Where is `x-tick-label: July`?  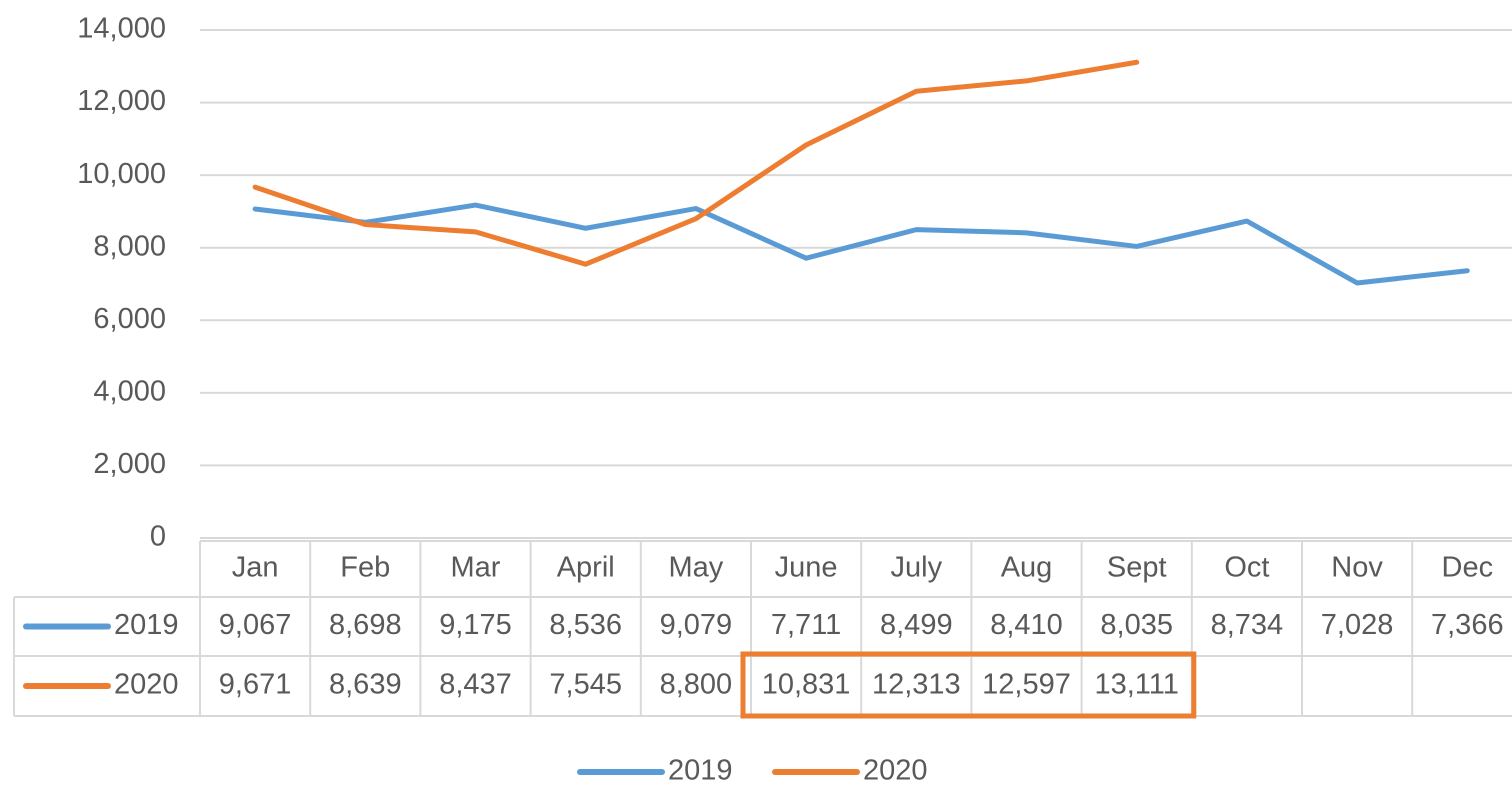
x-tick-label: July is located at coordinates (917, 568).